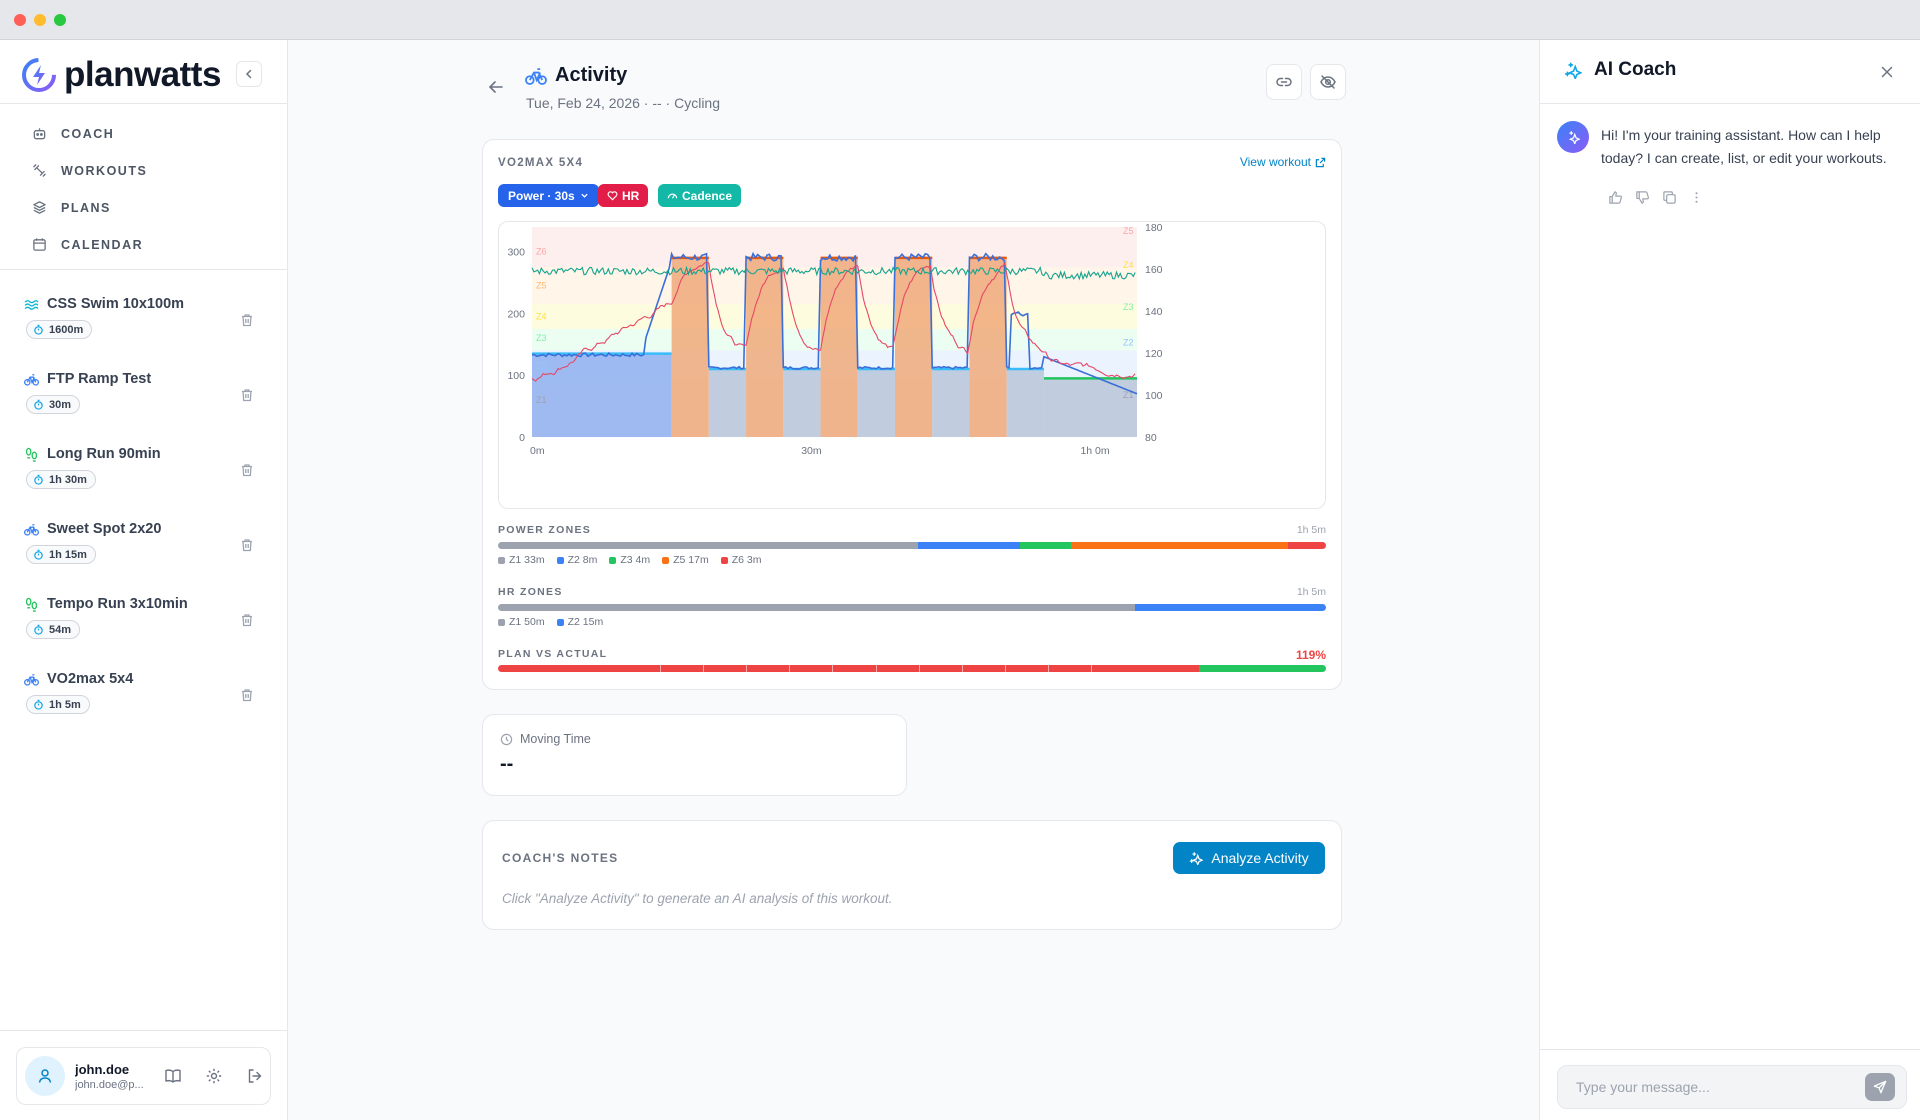 The width and height of the screenshot is (1920, 1120). I want to click on left-zone-label: Z5, so click(541, 286).